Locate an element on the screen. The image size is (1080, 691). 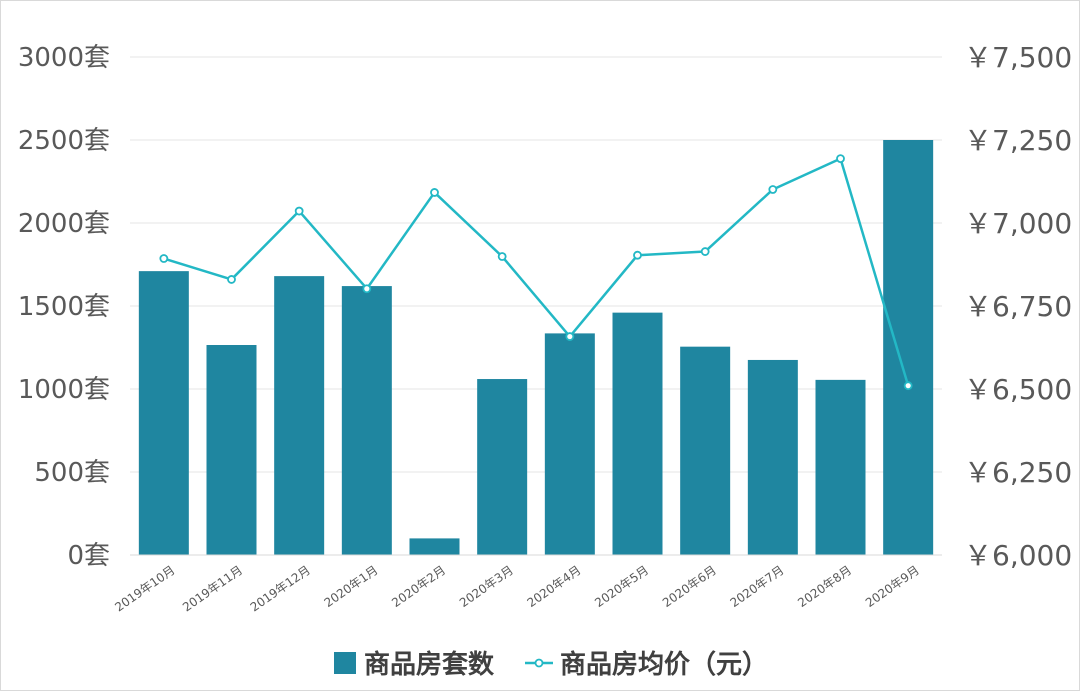
left-axis: 0套 500套 1000套 1500套 2000套 2500套 3000套 is located at coordinates (64, 307).